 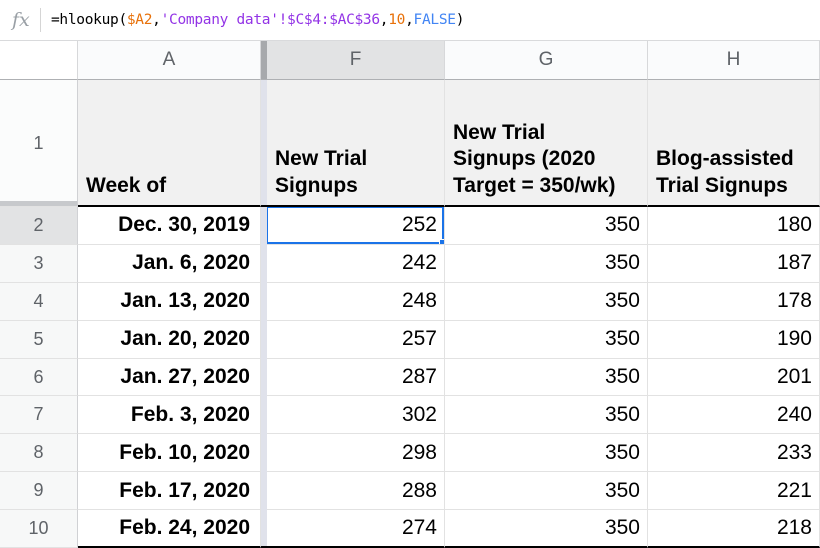 What do you see at coordinates (356, 60) in the screenshot?
I see `column-header-f: F` at bounding box center [356, 60].